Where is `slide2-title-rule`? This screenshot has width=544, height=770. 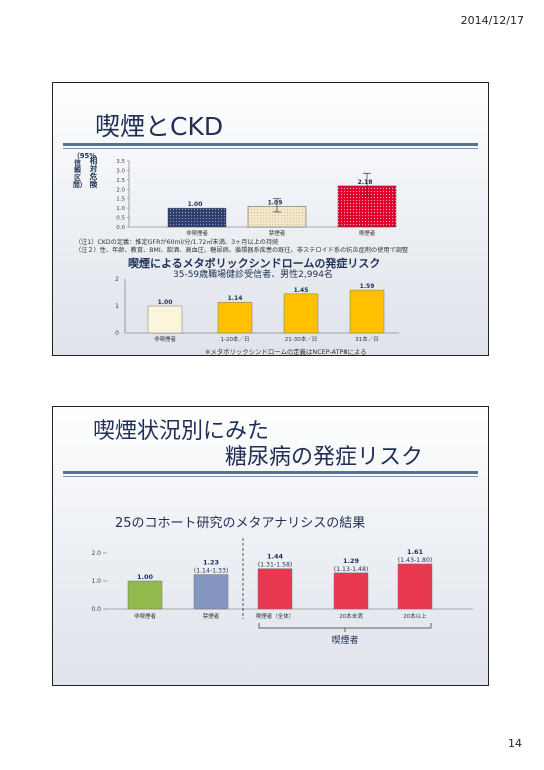 slide2-title-rule is located at coordinates (270, 472).